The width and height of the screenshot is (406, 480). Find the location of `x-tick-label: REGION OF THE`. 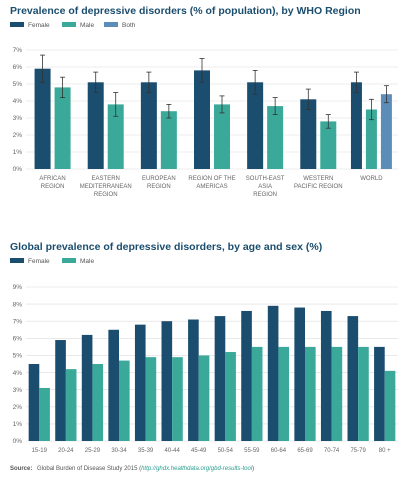

x-tick-label: REGION OF THE is located at coordinates (211, 179).